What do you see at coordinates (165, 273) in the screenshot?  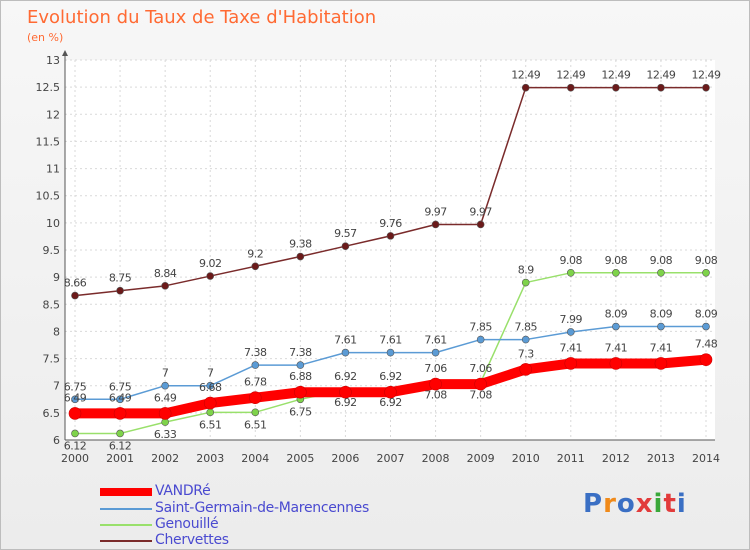 I see `data-label: 8.84` at bounding box center [165, 273].